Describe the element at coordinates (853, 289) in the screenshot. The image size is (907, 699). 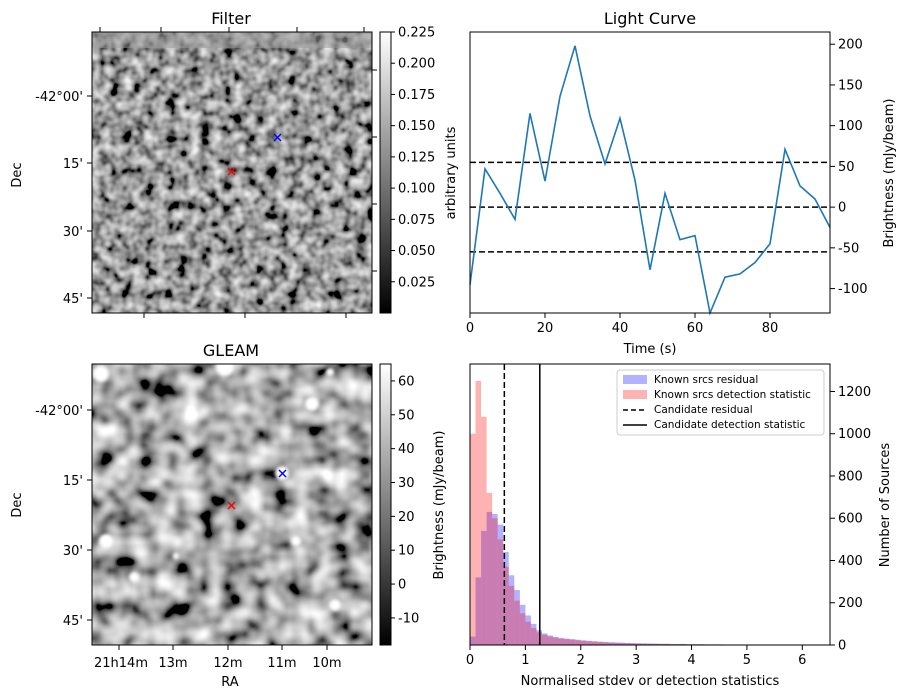
I see `lightcurve-ytick-label: -100` at that location.